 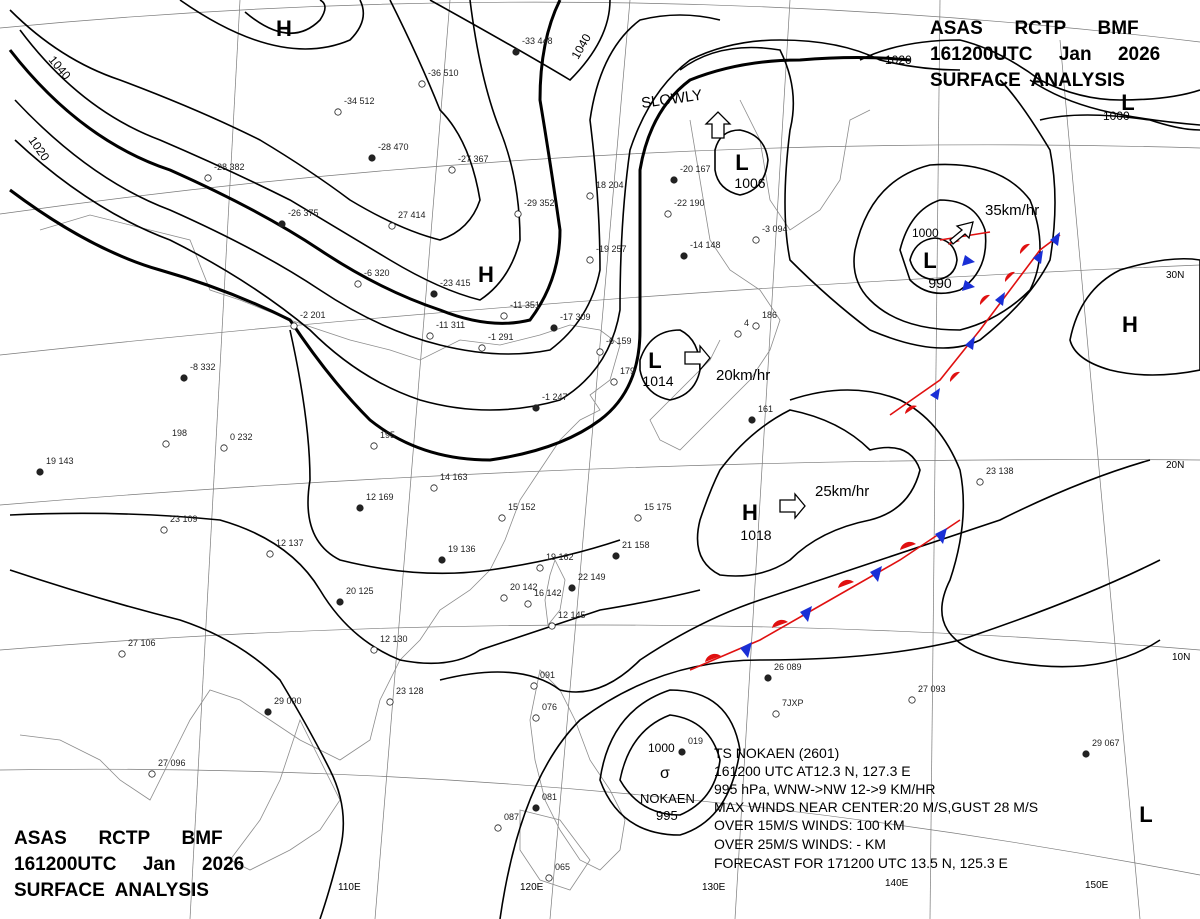 I want to click on typhoon-symbol-icon: σ, so click(x=665, y=773).